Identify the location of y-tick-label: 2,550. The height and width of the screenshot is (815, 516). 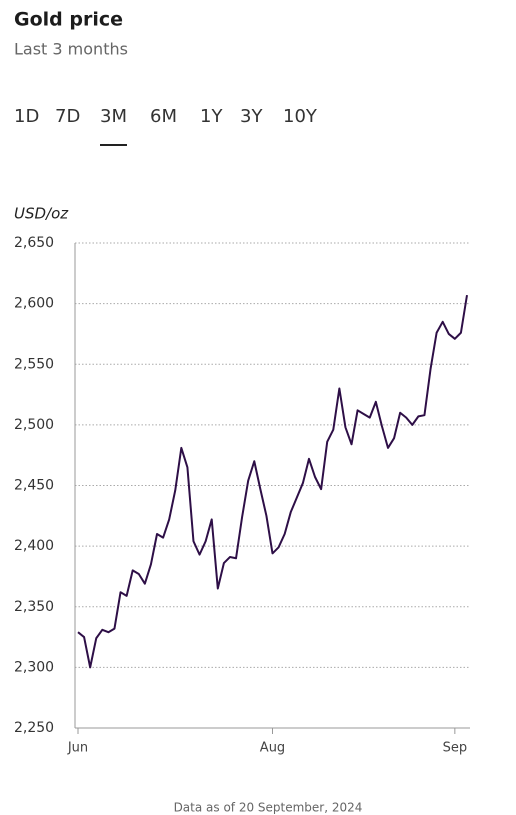
(34, 364).